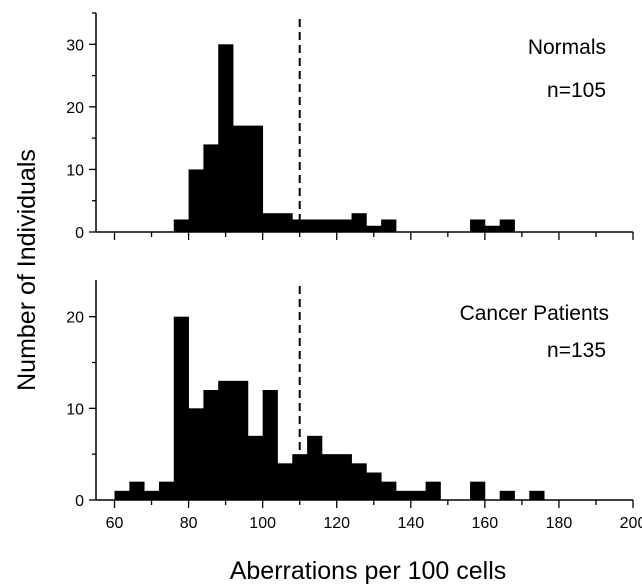  Describe the element at coordinates (631, 523) in the screenshot. I see `x-tick-label: 200` at that location.